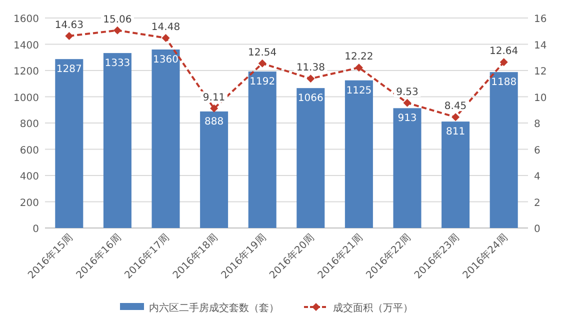 The height and width of the screenshot is (329, 579). Describe the element at coordinates (29, 150) in the screenshot. I see `y-tick-label: 600` at that location.